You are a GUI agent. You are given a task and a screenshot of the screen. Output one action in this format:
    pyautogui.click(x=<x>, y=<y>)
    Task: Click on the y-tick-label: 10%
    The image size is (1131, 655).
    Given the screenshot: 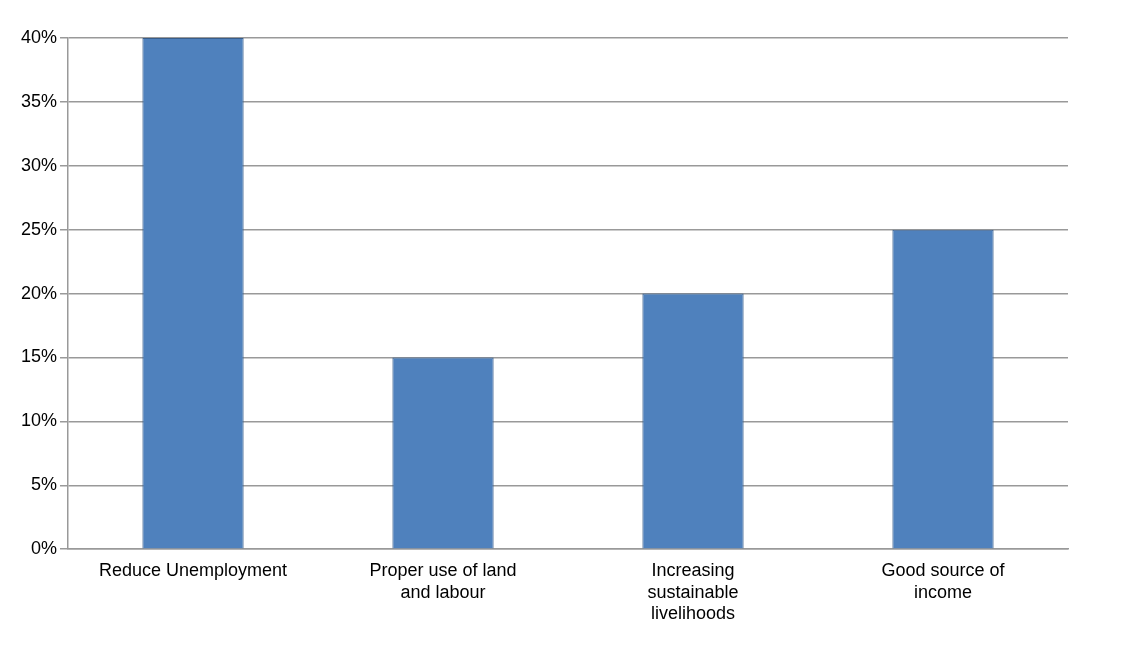 What is the action you would take?
    pyautogui.click(x=39, y=420)
    